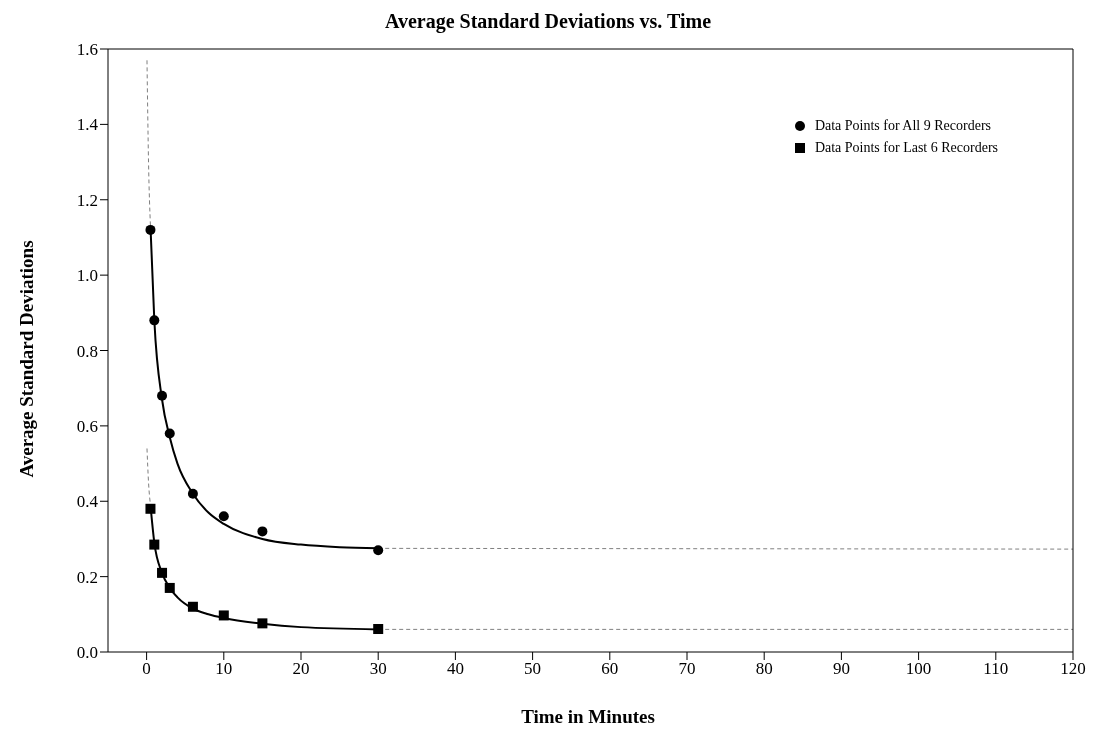  I want to click on y-tick-label: 0.8, so click(87, 351).